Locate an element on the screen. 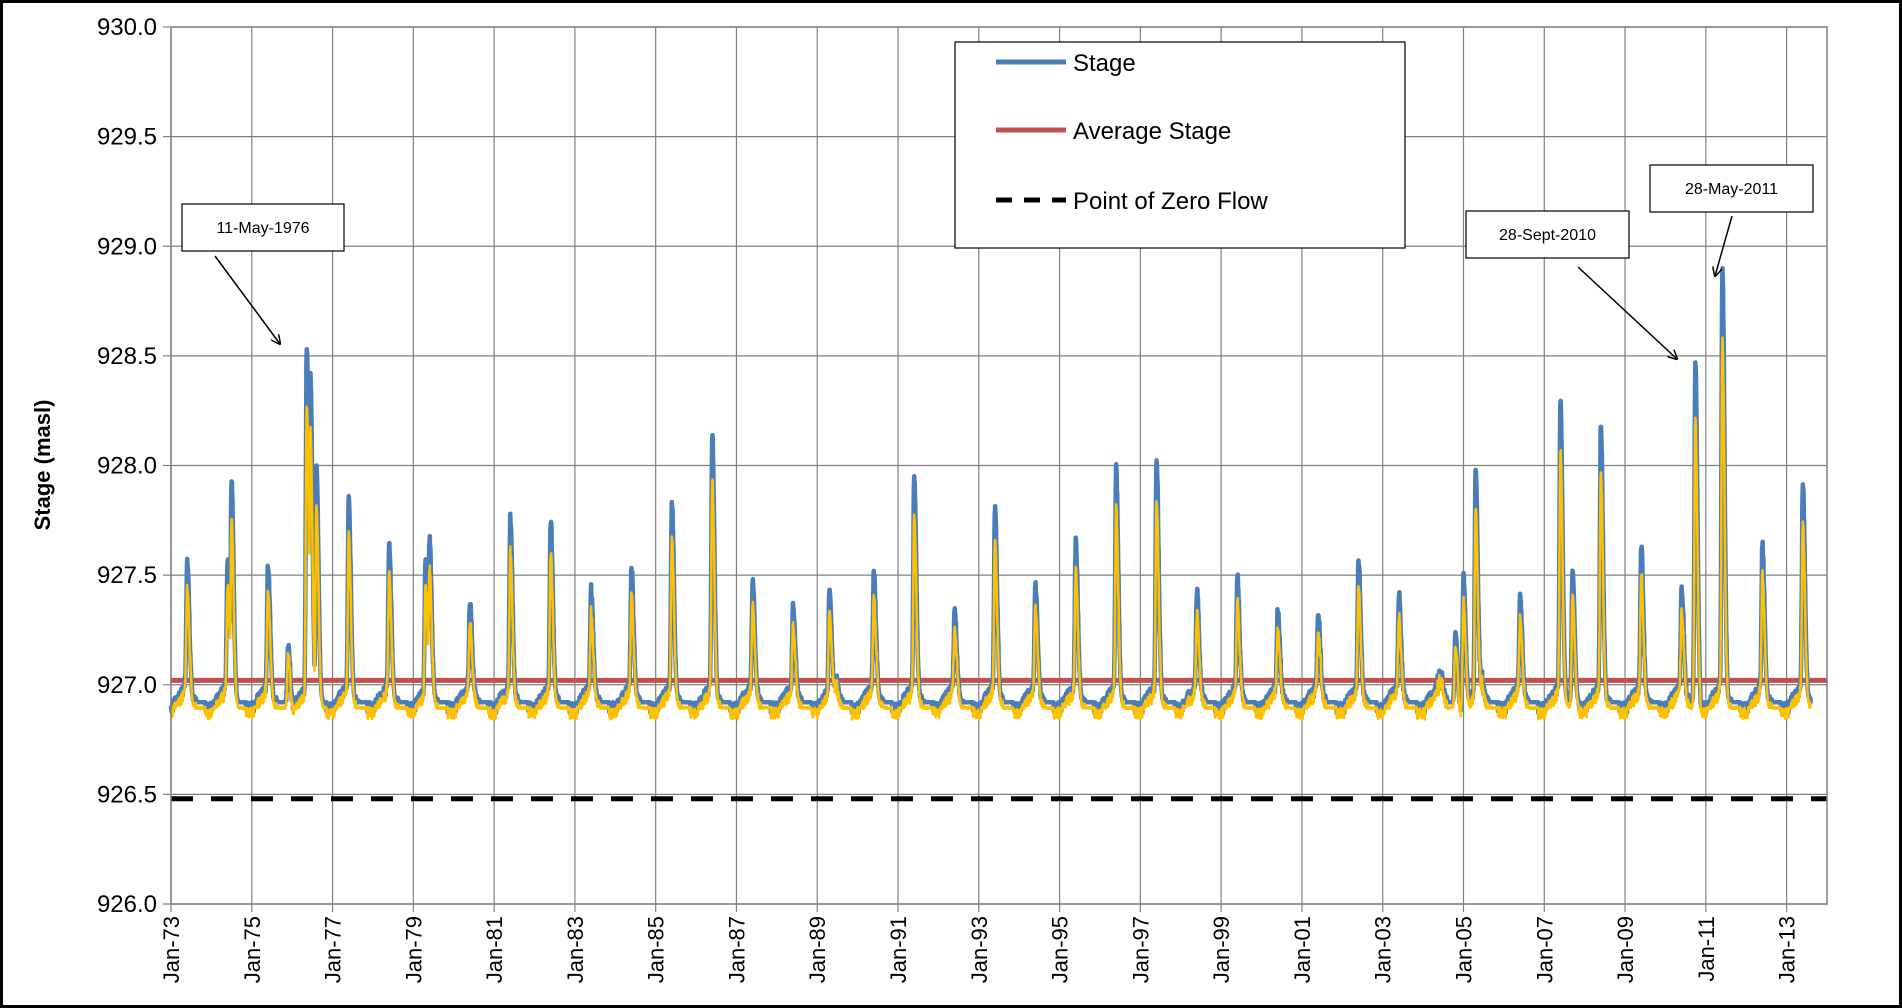 This screenshot has width=1902, height=1008. x-tick-label: Jan-03 is located at coordinates (1383, 949).